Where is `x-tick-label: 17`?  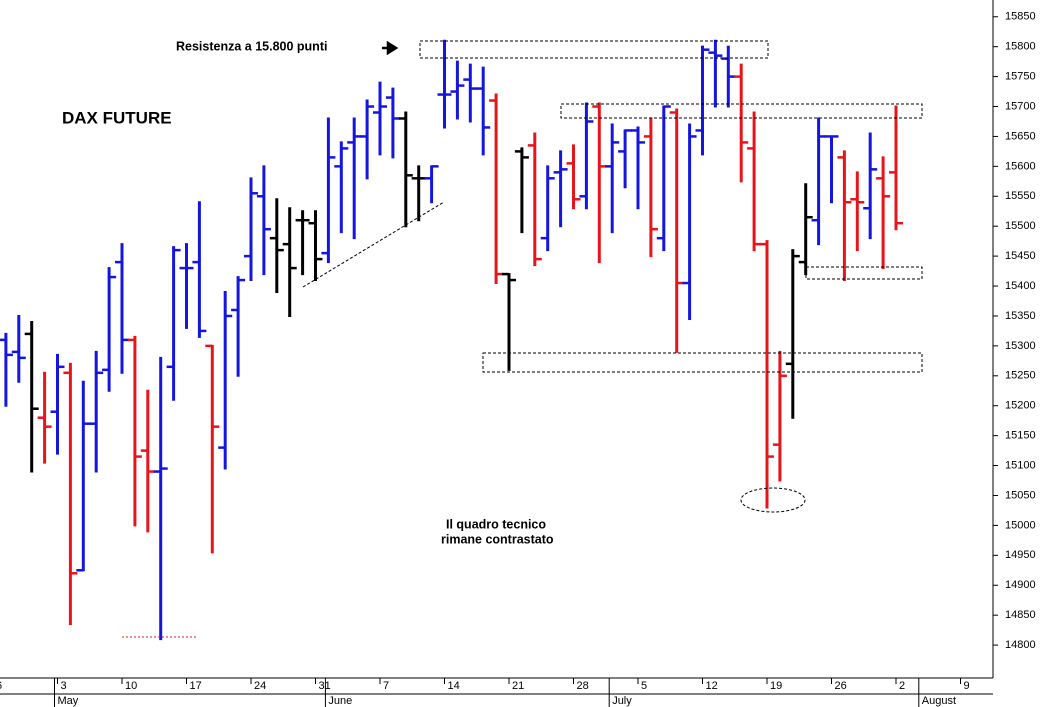 x-tick-label: 17 is located at coordinates (196, 686).